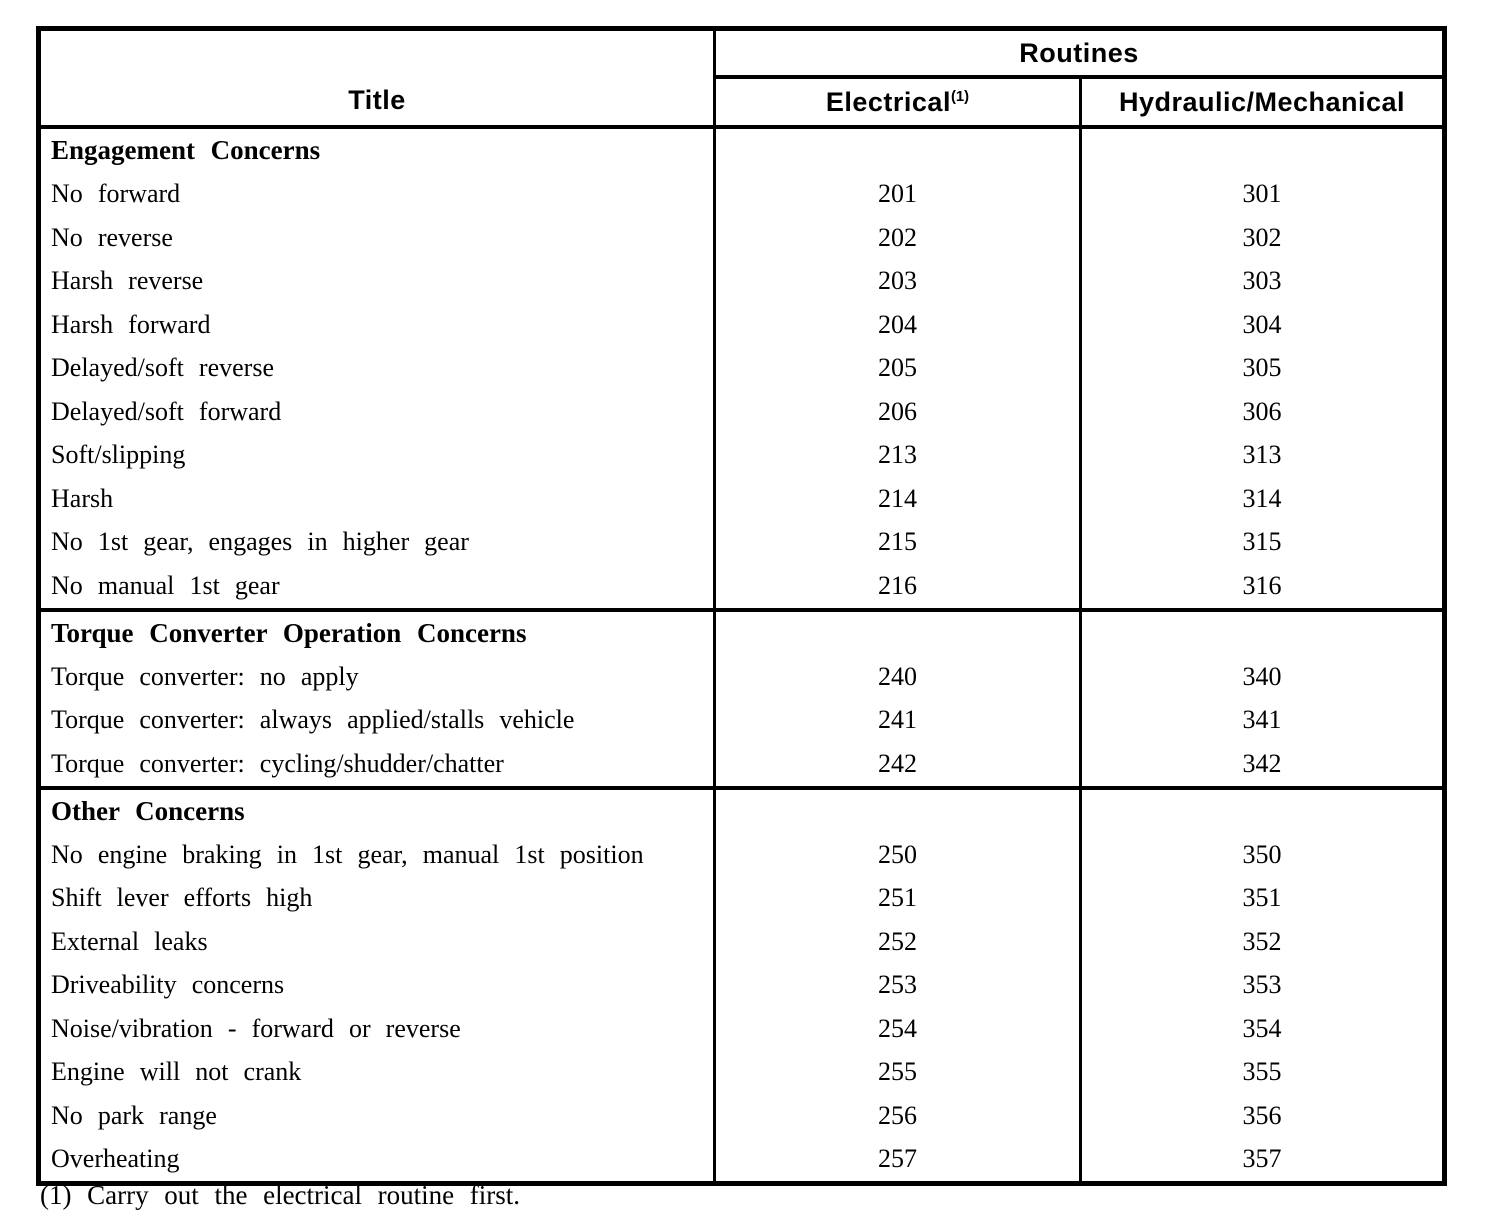  Describe the element at coordinates (898, 898) in the screenshot. I see `electrical-routine-number: 251` at that location.